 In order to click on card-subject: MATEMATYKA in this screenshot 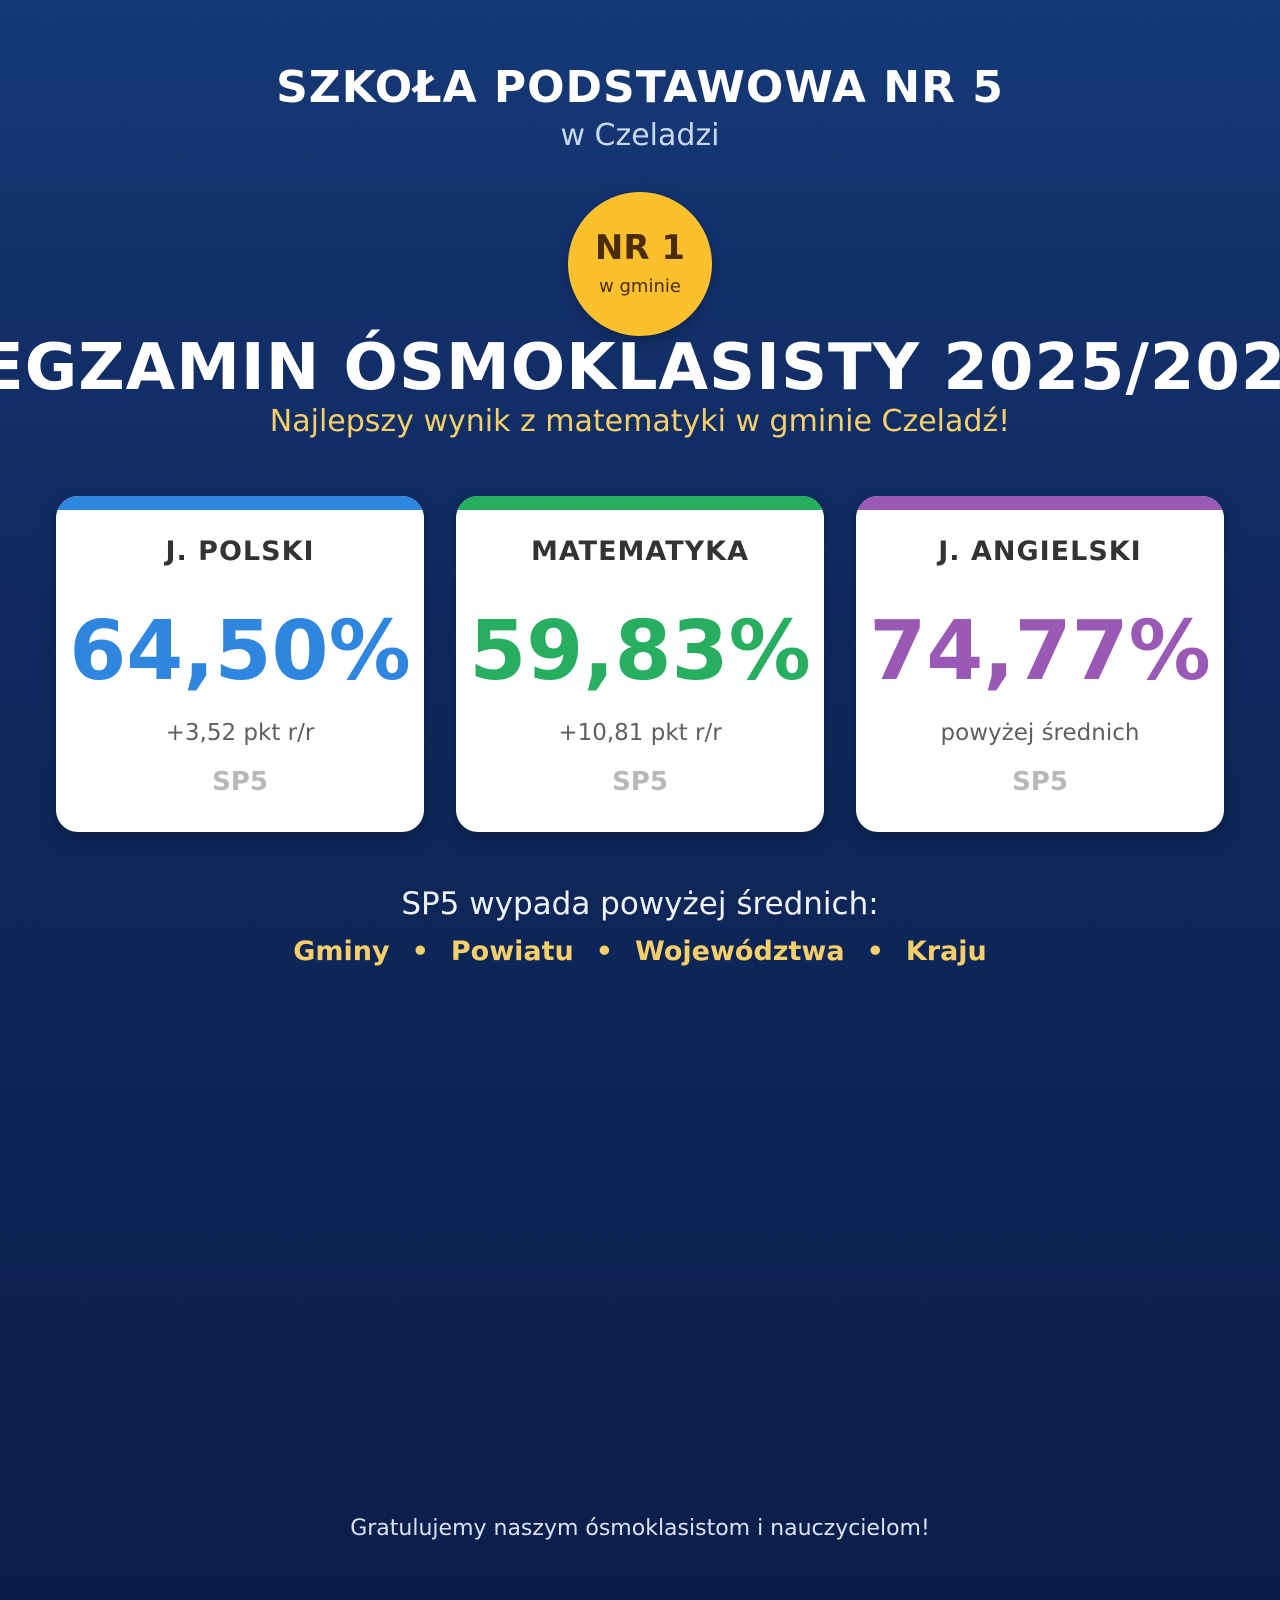, I will do `click(640, 551)`.